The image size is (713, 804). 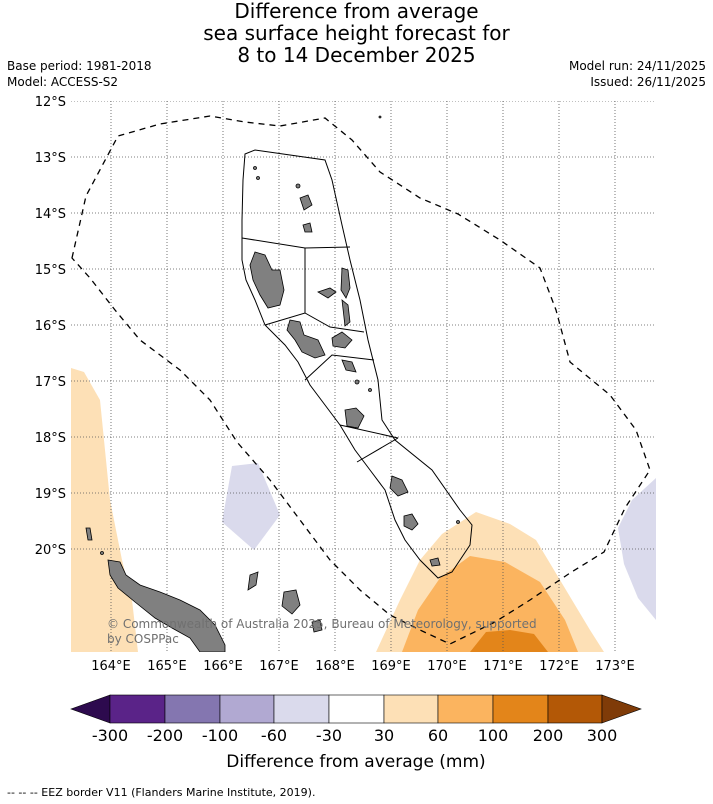 What do you see at coordinates (50, 102) in the screenshot?
I see `lat-label: 12°S` at bounding box center [50, 102].